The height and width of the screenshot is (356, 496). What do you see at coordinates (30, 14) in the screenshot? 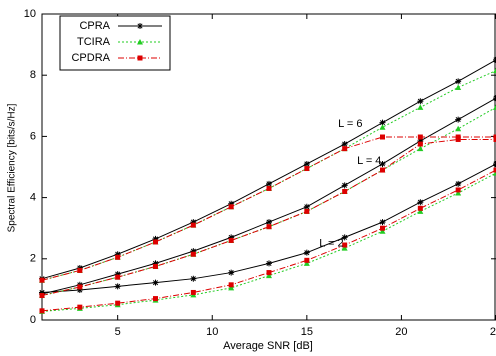
I see `y-tick-label: 10` at bounding box center [30, 14].